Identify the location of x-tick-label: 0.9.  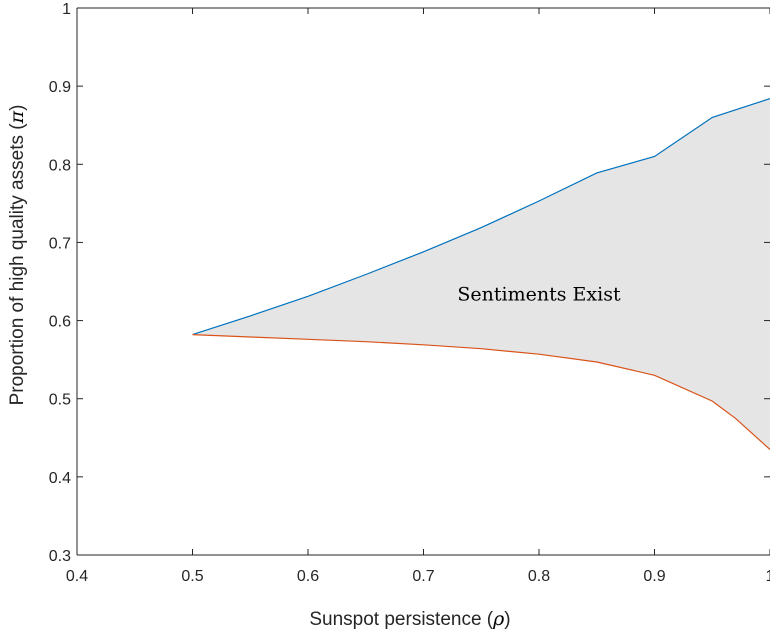
(654, 576).